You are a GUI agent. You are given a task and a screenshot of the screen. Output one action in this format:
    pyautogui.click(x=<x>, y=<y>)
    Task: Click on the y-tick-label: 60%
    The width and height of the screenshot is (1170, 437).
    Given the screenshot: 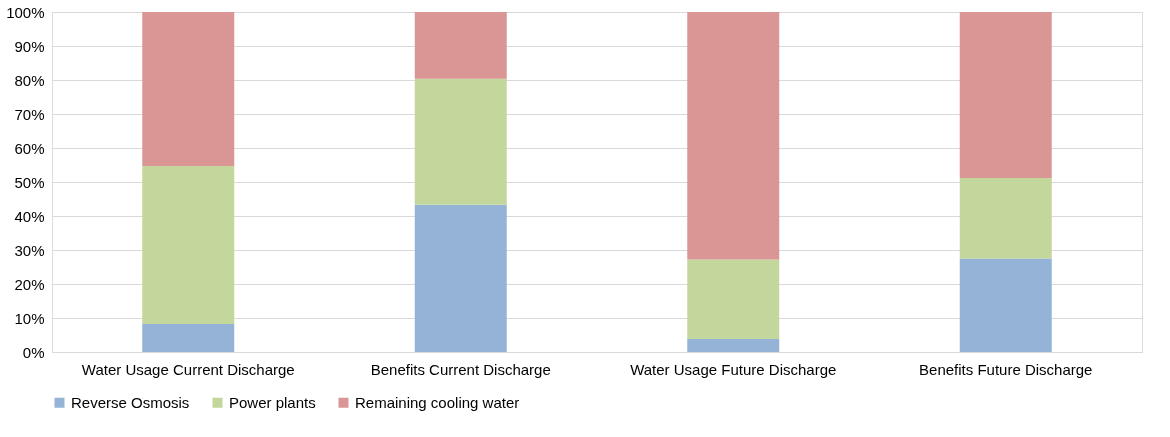 What is the action you would take?
    pyautogui.click(x=29, y=148)
    